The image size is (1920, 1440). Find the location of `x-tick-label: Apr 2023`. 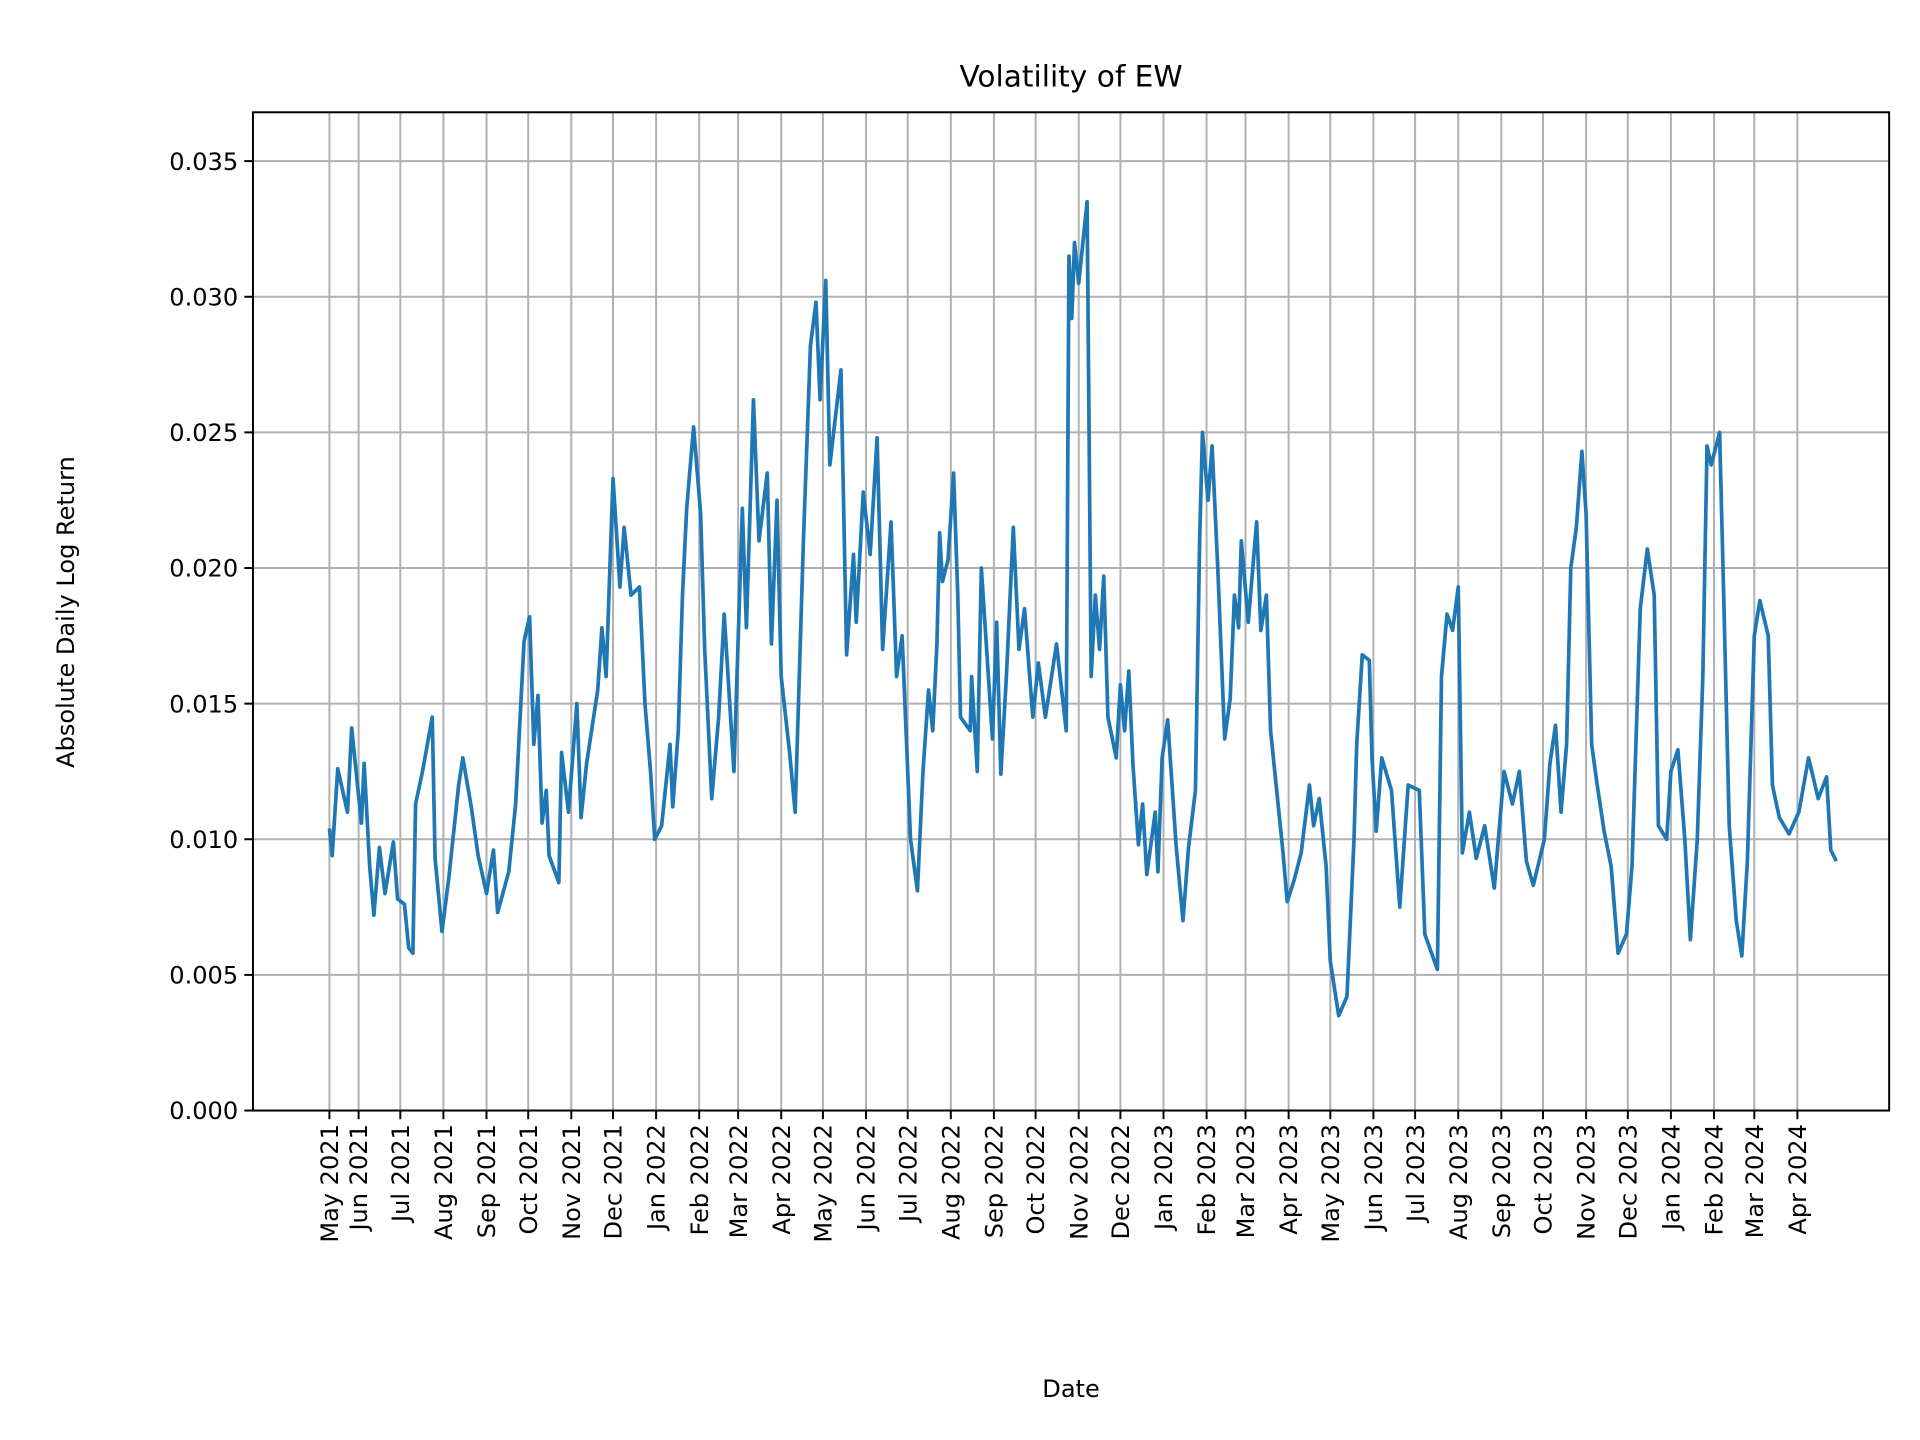

x-tick-label: Apr 2023 is located at coordinates (1289, 1179).